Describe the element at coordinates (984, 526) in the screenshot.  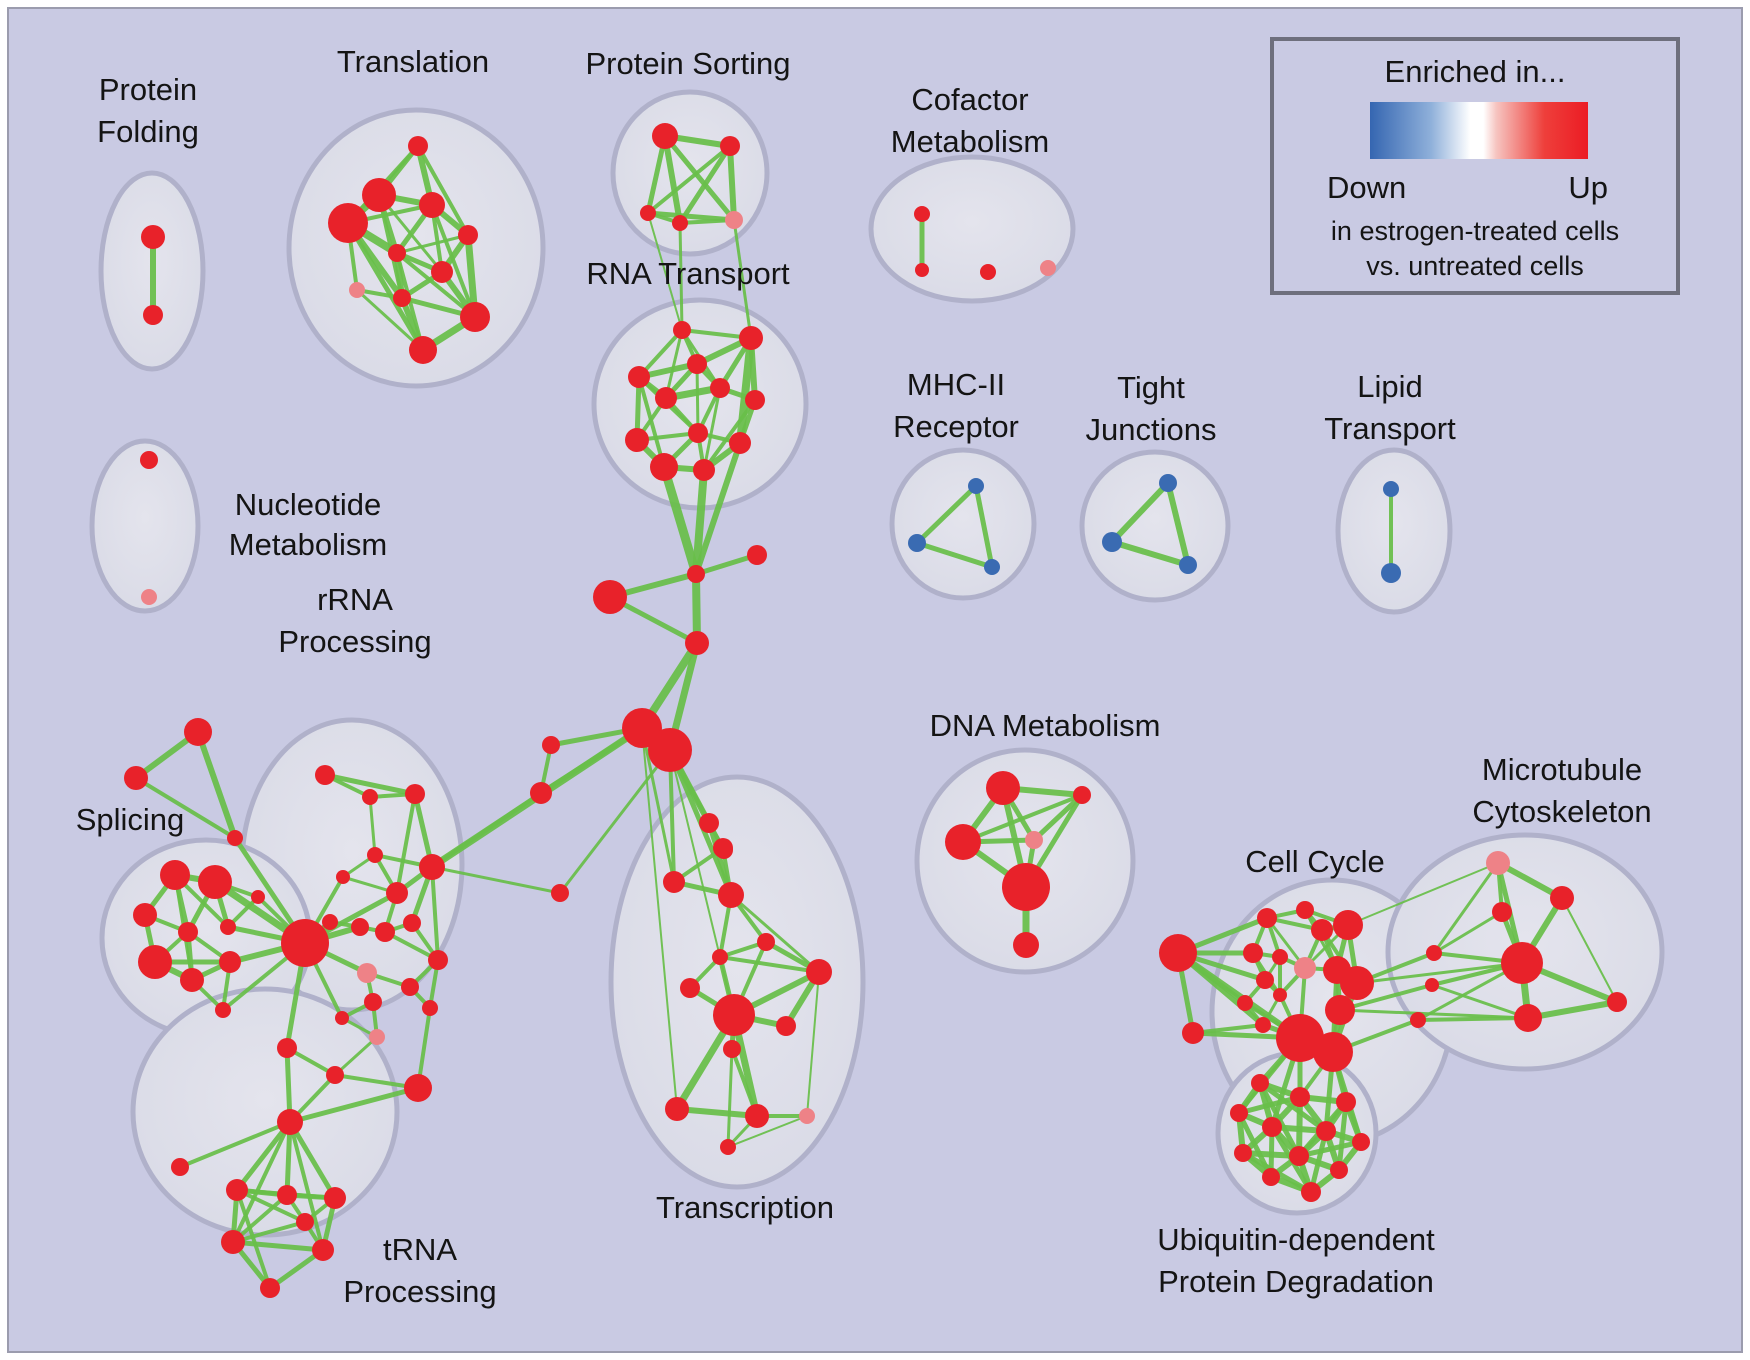
I see `edge-mh1-mh3` at that location.